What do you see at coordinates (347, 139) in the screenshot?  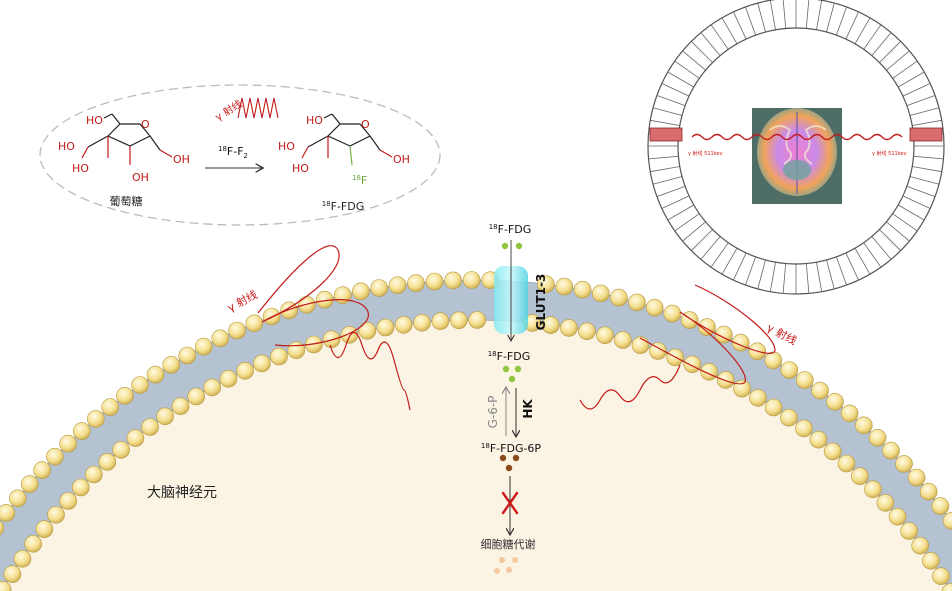 I see `fdg-structure` at bounding box center [347, 139].